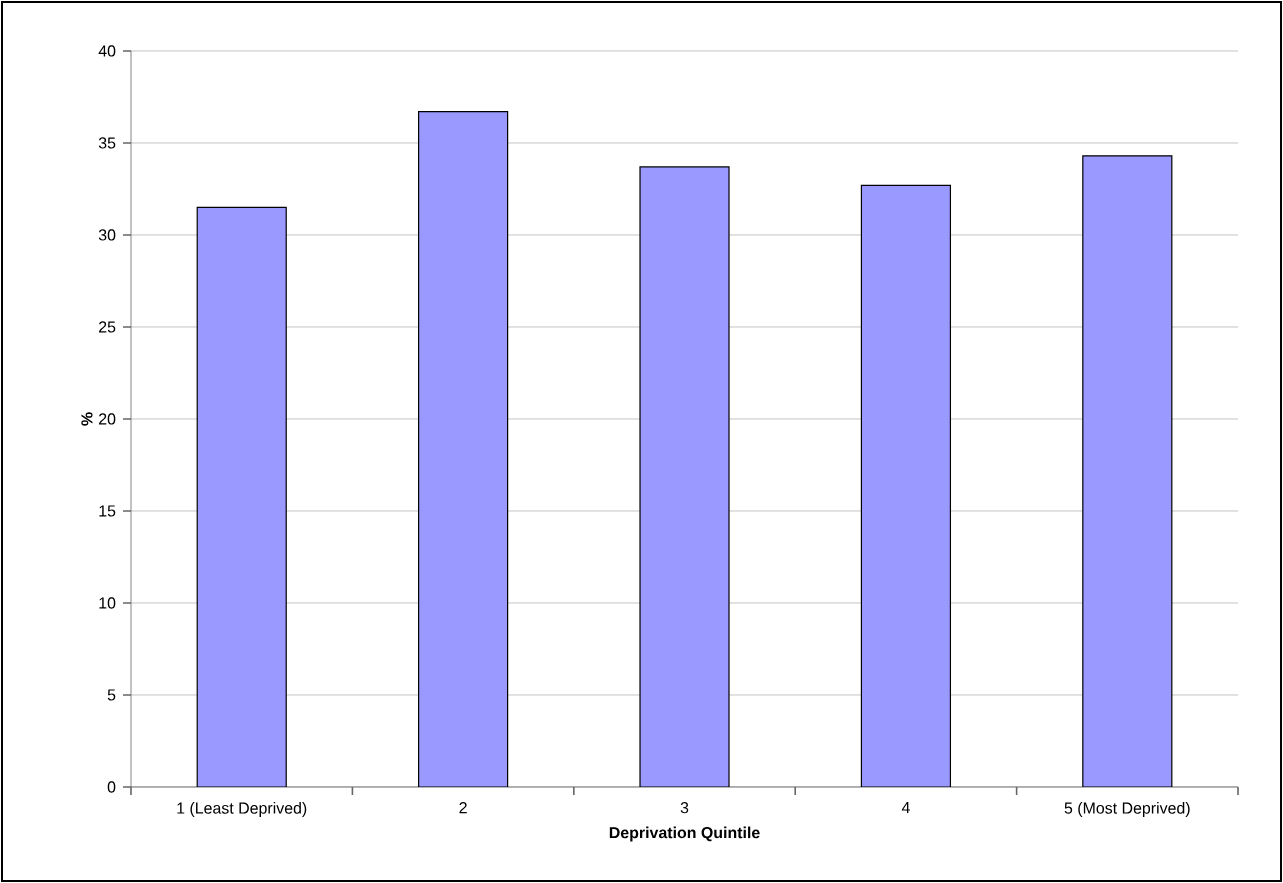 The image size is (1283, 883). What do you see at coordinates (107, 603) in the screenshot?
I see `y-tick-label: 10` at bounding box center [107, 603].